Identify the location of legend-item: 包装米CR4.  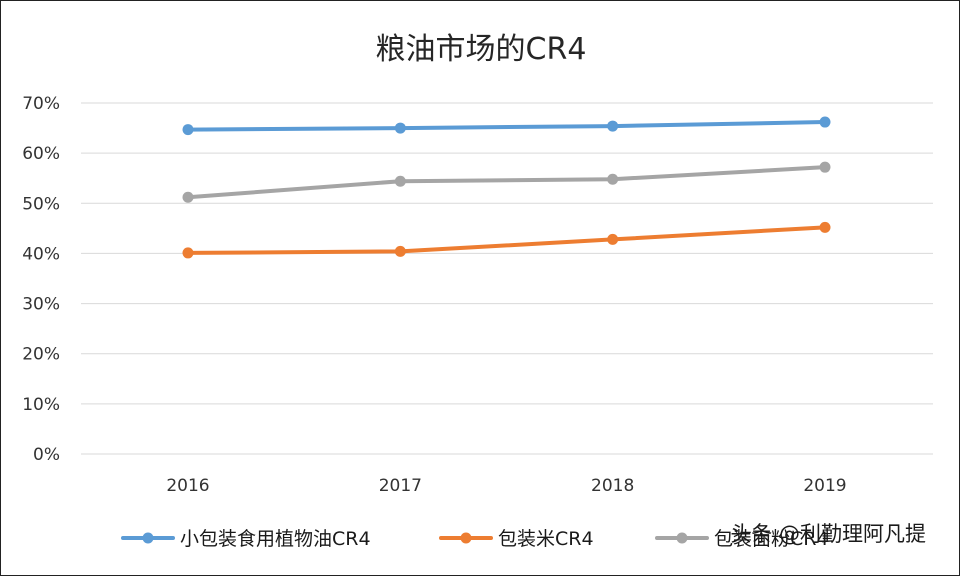
(516, 539).